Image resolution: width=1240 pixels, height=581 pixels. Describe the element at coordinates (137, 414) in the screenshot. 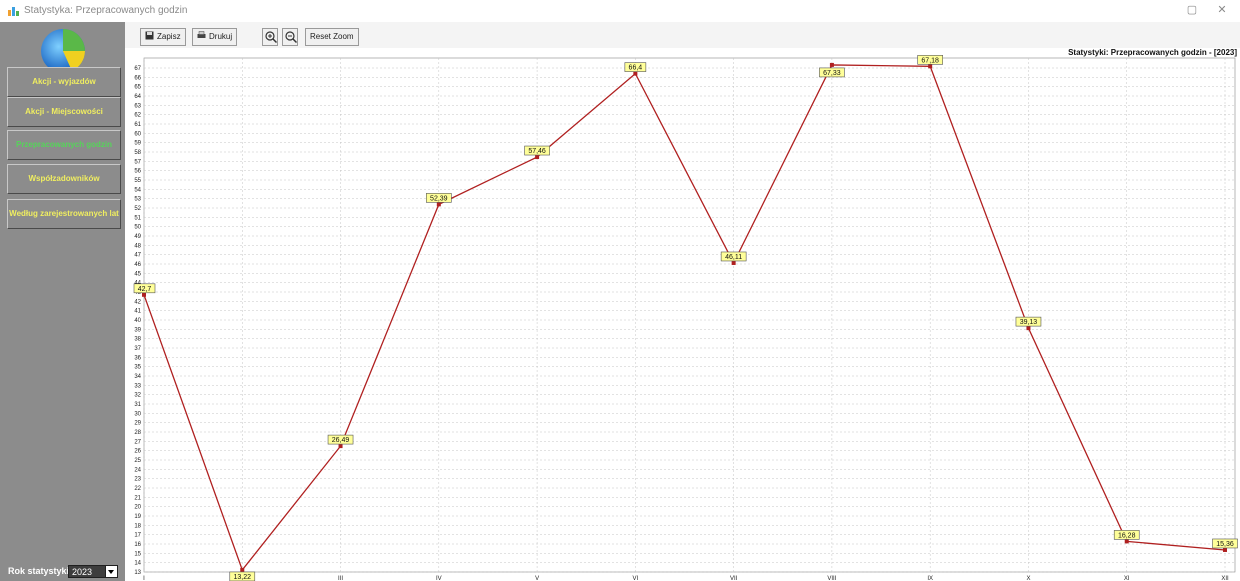

I see `y-tick-label: 30` at that location.